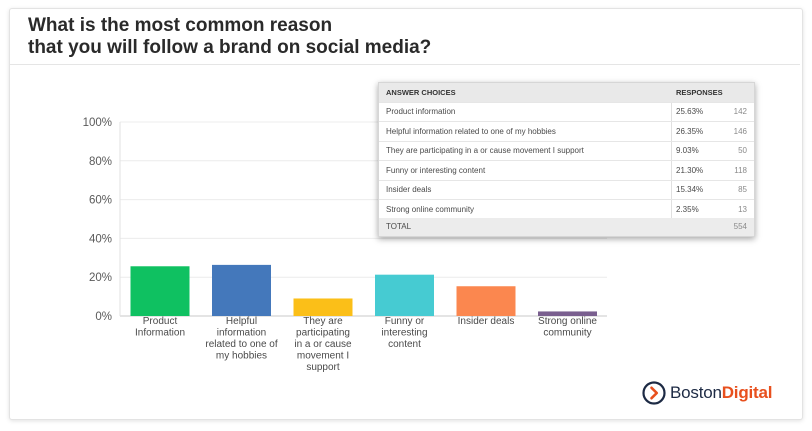 The image size is (812, 431). I want to click on y-tick-label: 60%, so click(100, 201).